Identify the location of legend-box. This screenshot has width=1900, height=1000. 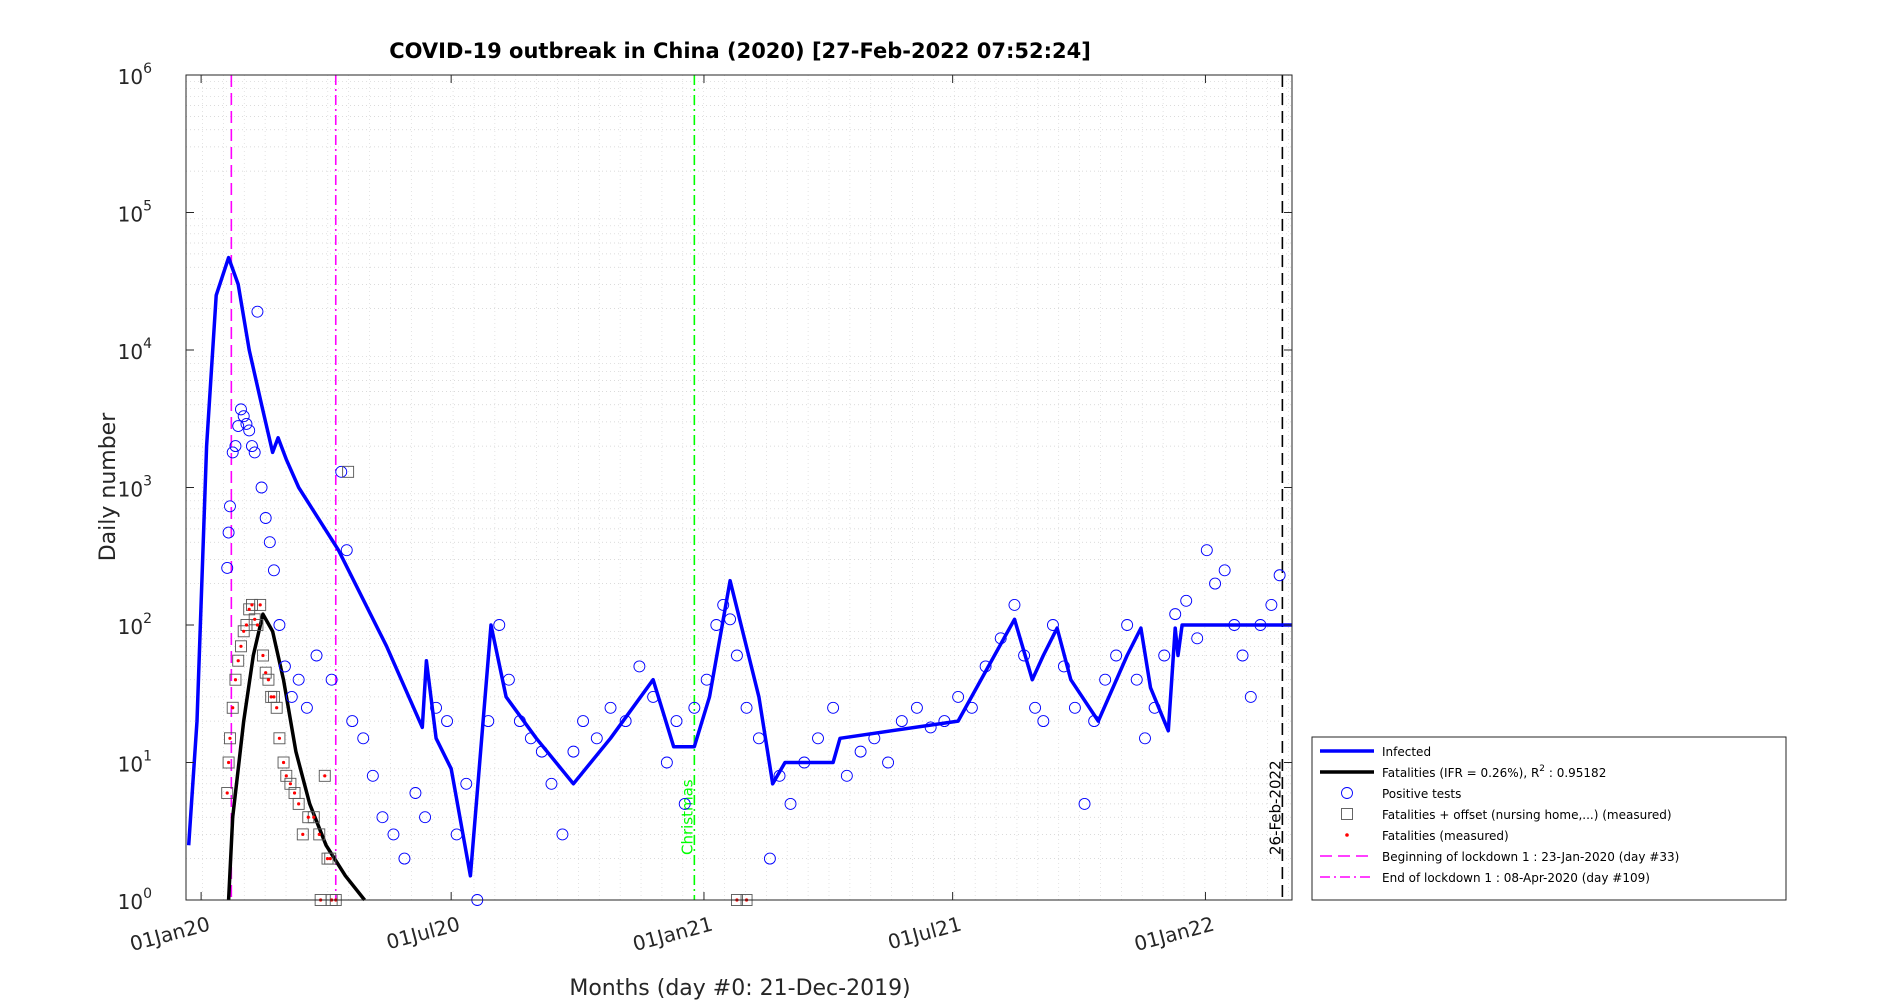
(1549, 818).